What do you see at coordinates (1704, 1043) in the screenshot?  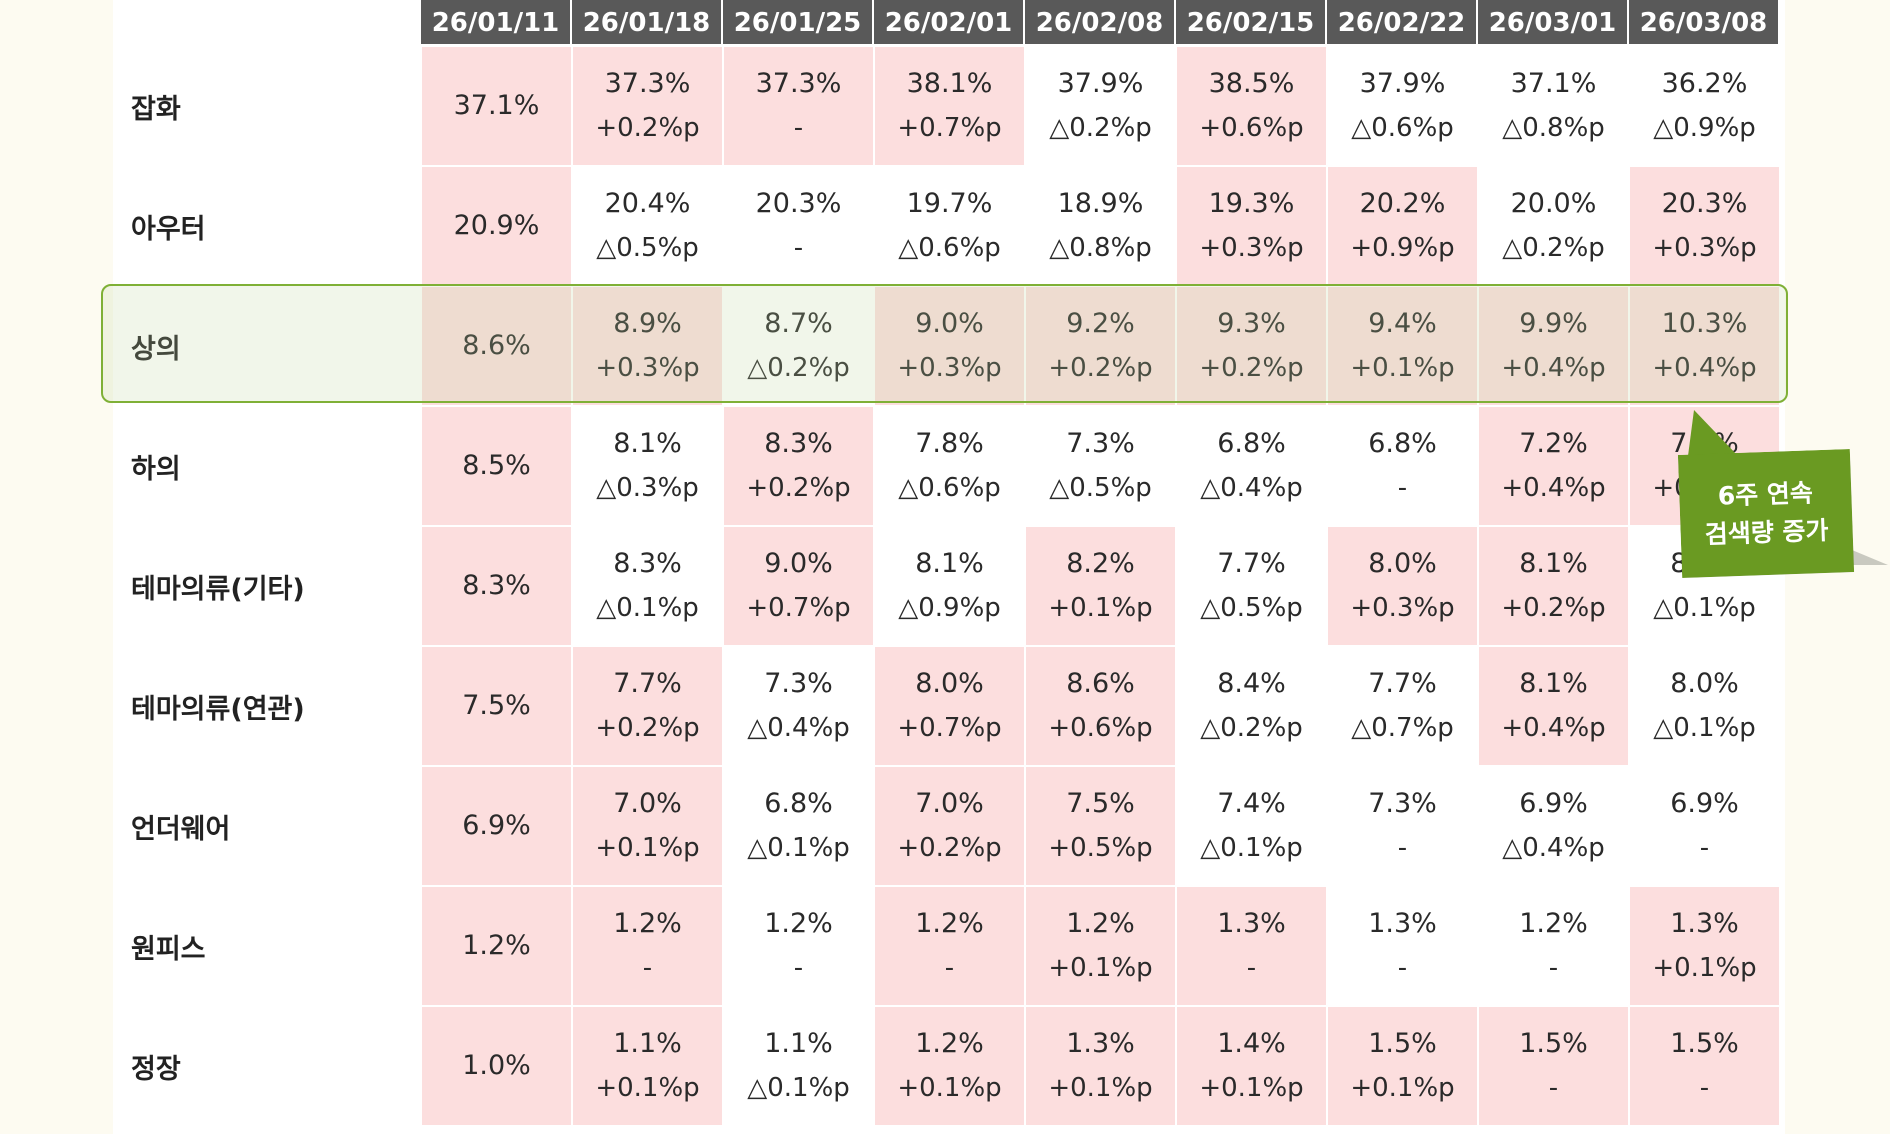 I see `cell-value: 1.5%` at bounding box center [1704, 1043].